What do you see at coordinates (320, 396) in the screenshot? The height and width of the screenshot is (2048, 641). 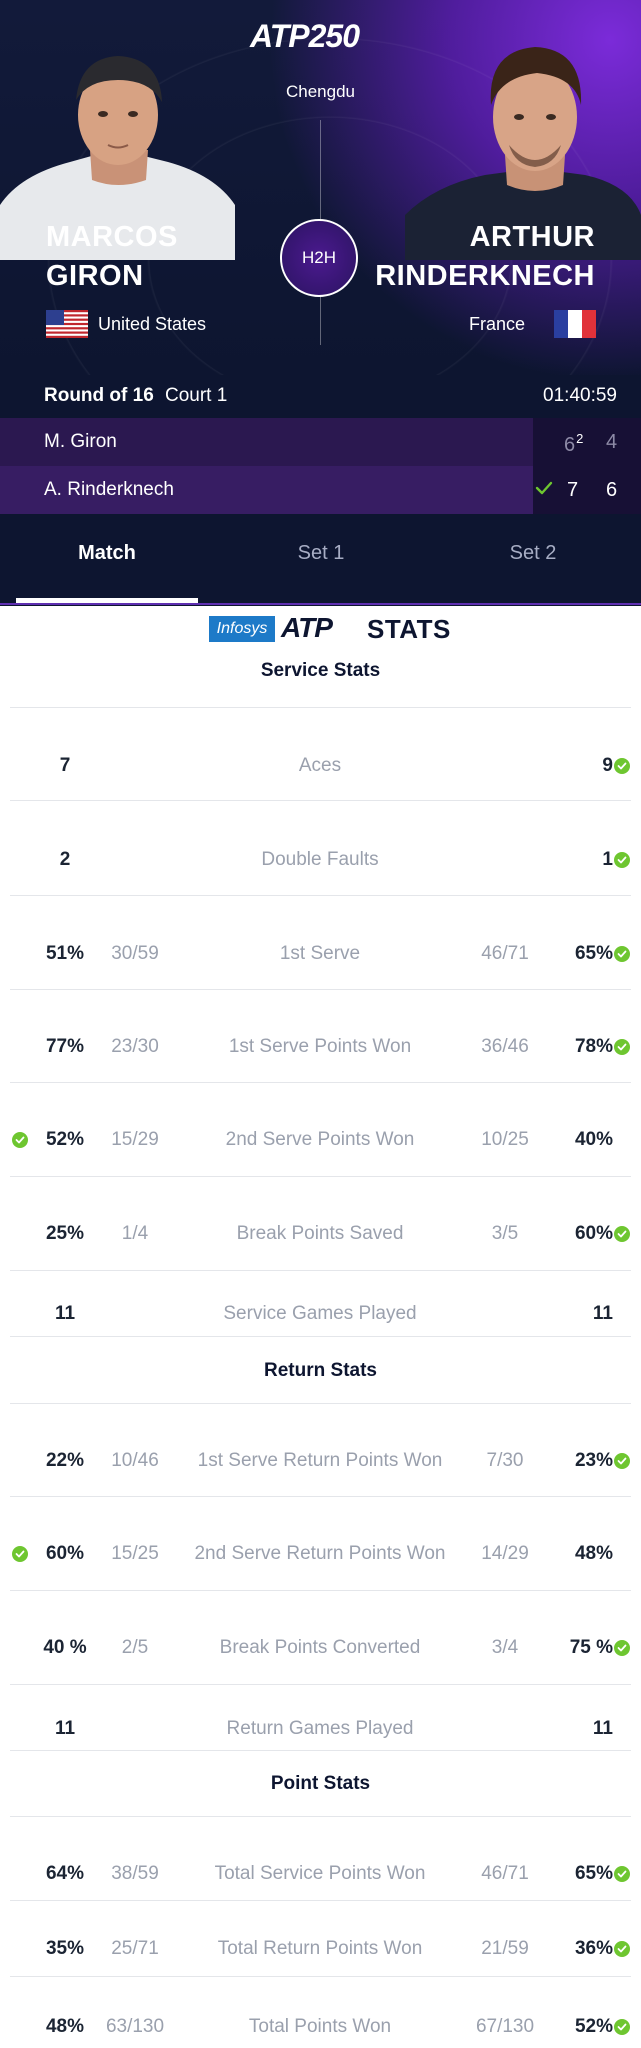 I see `match-info-bar: Round of 16 Court 1 01:40:59` at bounding box center [320, 396].